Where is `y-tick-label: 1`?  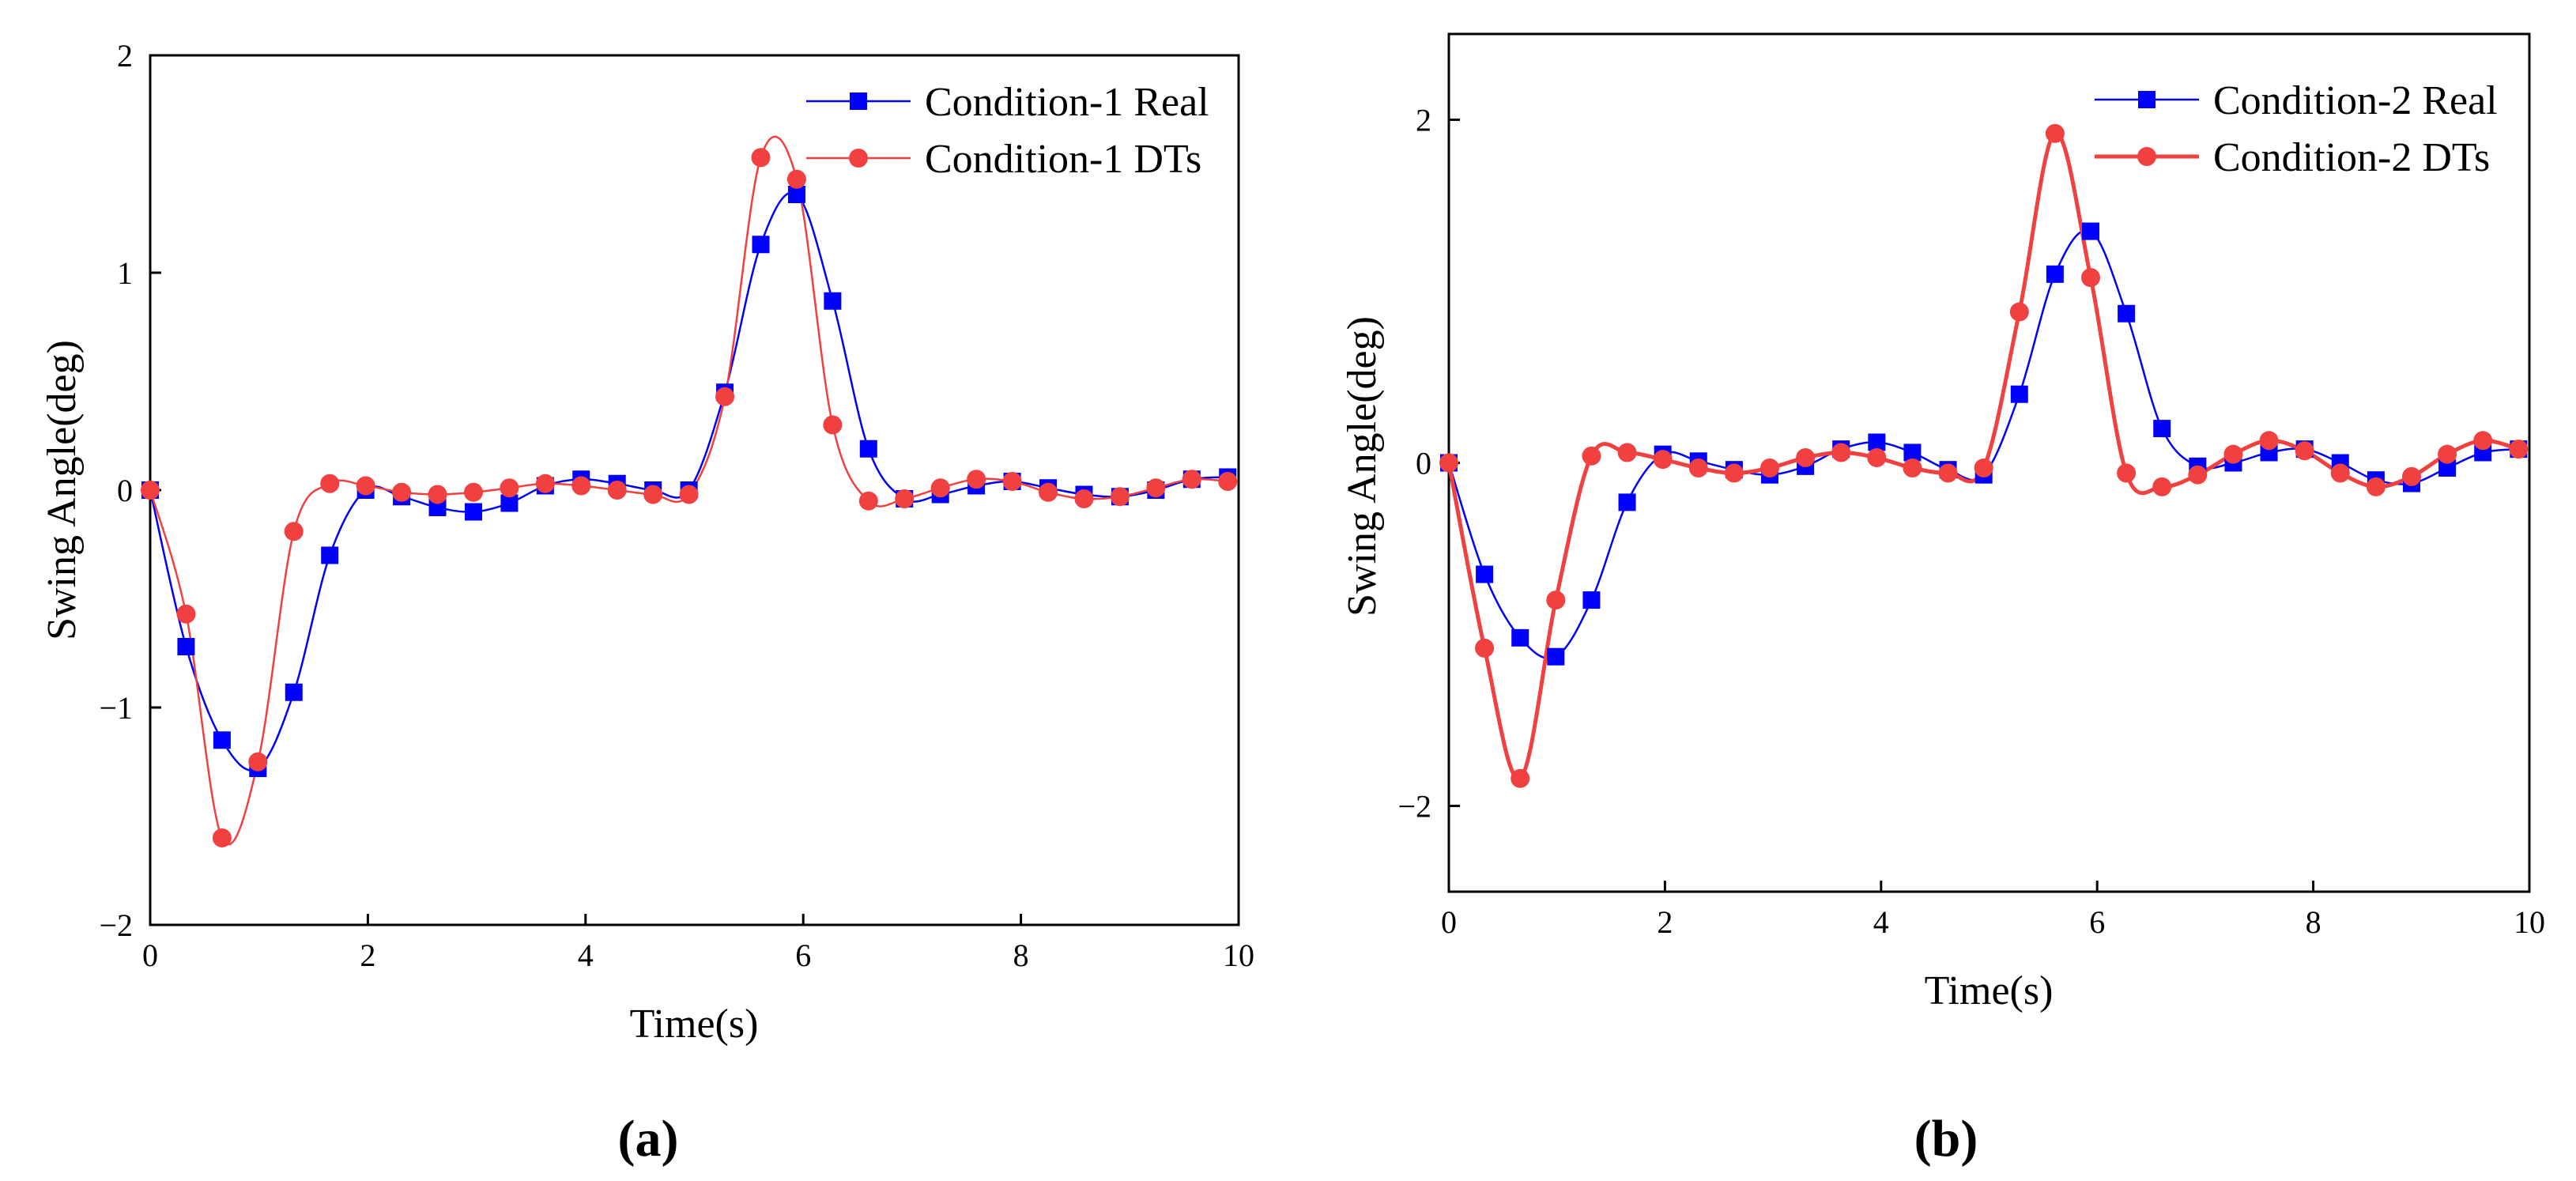
y-tick-label: 1 is located at coordinates (125, 273).